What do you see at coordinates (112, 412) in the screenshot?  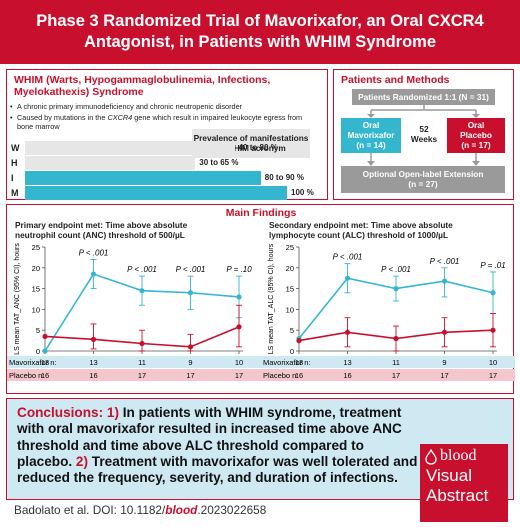 I see `conclusion-num-1: 1)` at bounding box center [112, 412].